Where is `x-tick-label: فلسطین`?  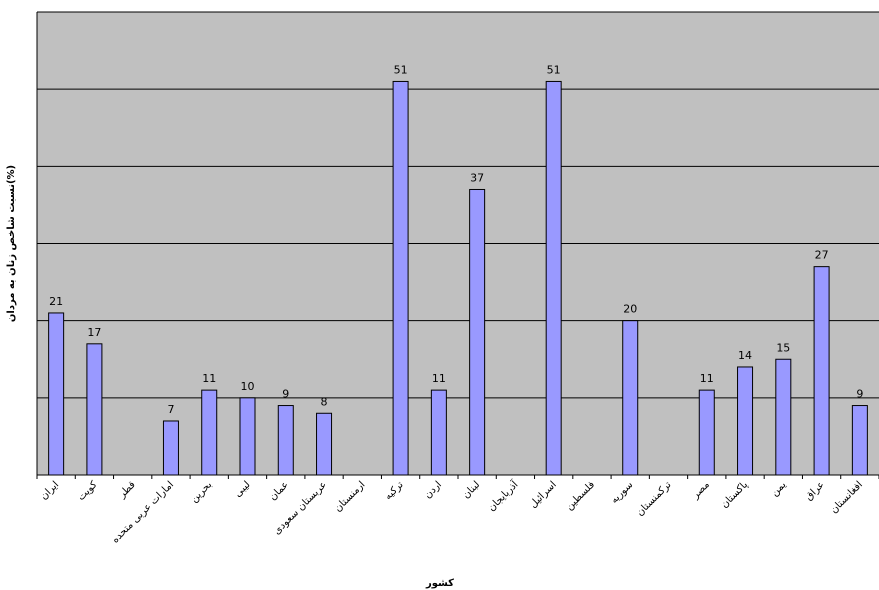 x-tick-label: فلسطین is located at coordinates (580, 495).